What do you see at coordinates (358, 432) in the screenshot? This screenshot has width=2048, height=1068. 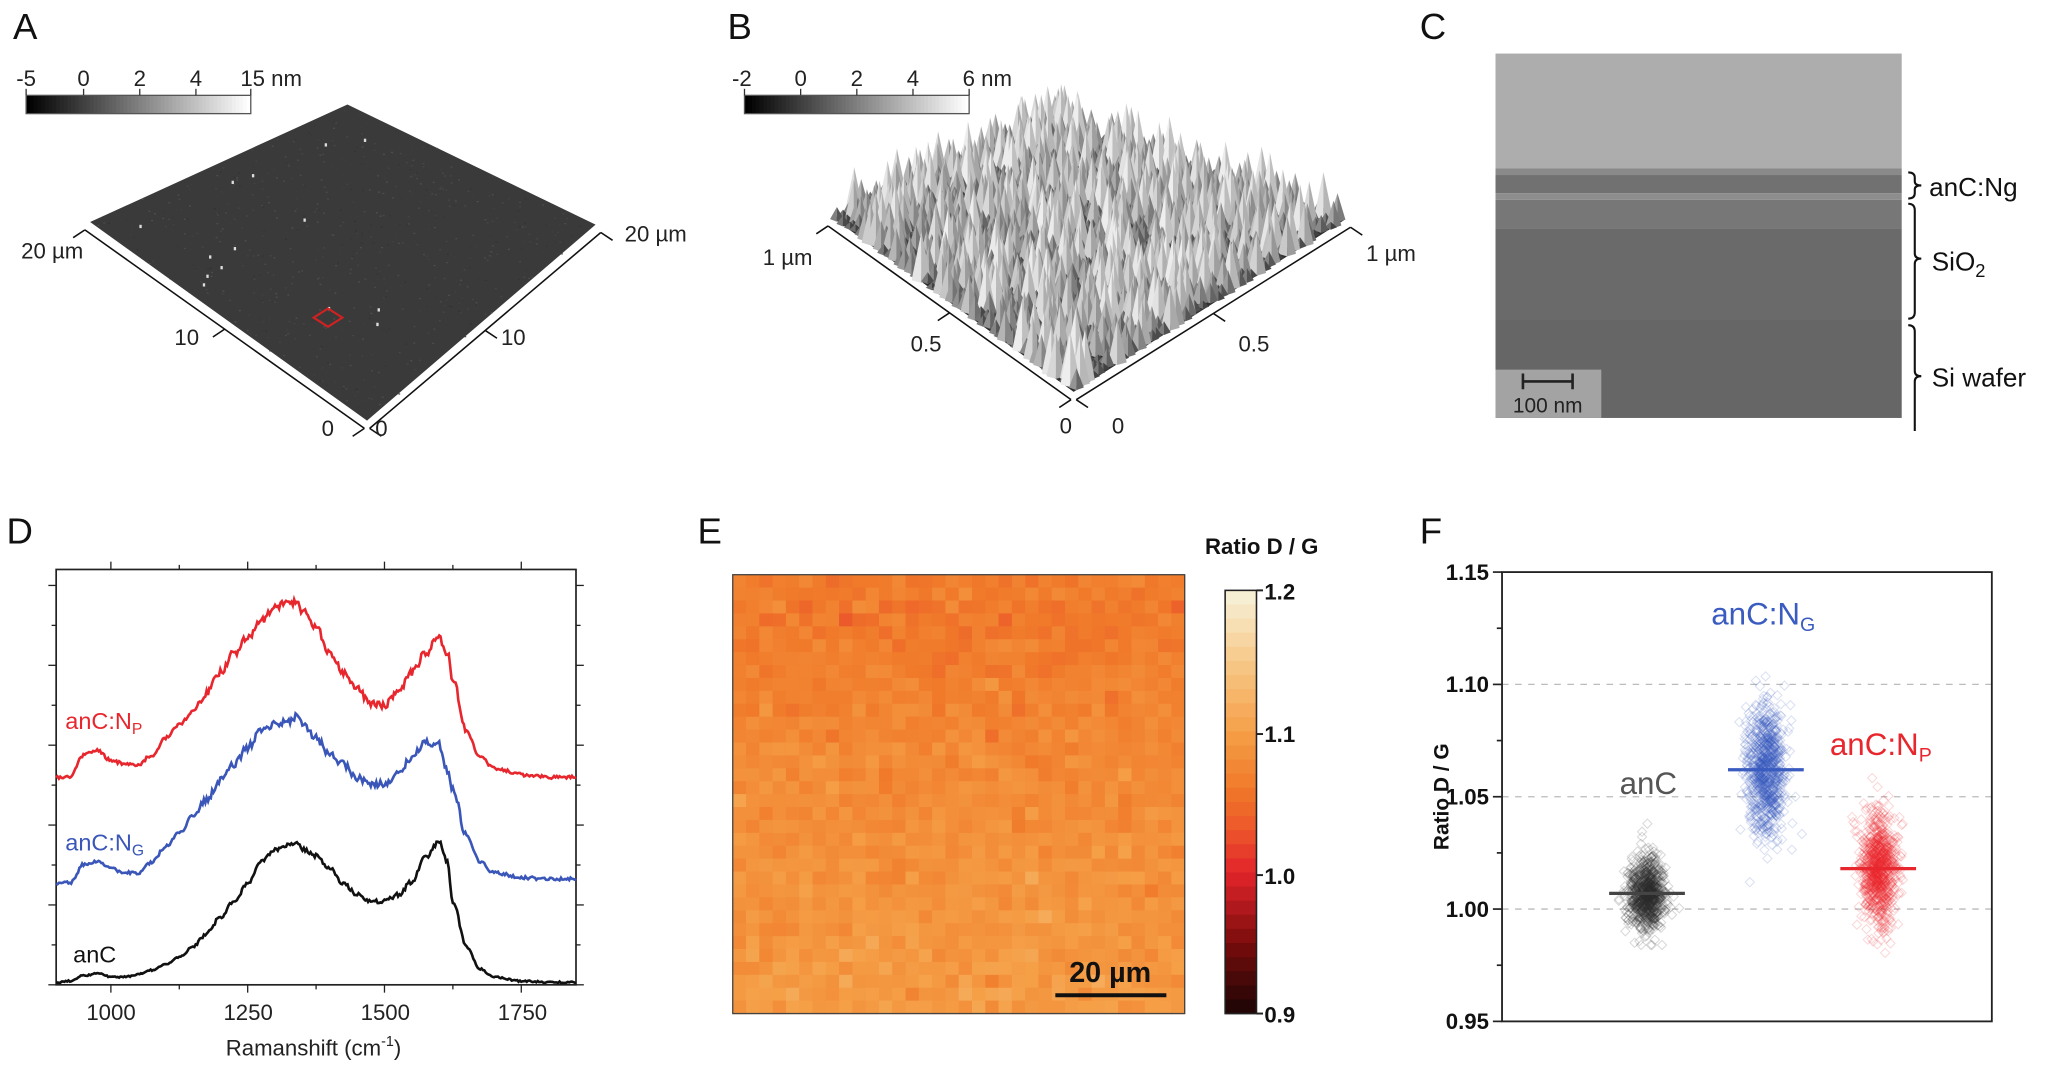 I see `surface-a-axis-tick` at bounding box center [358, 432].